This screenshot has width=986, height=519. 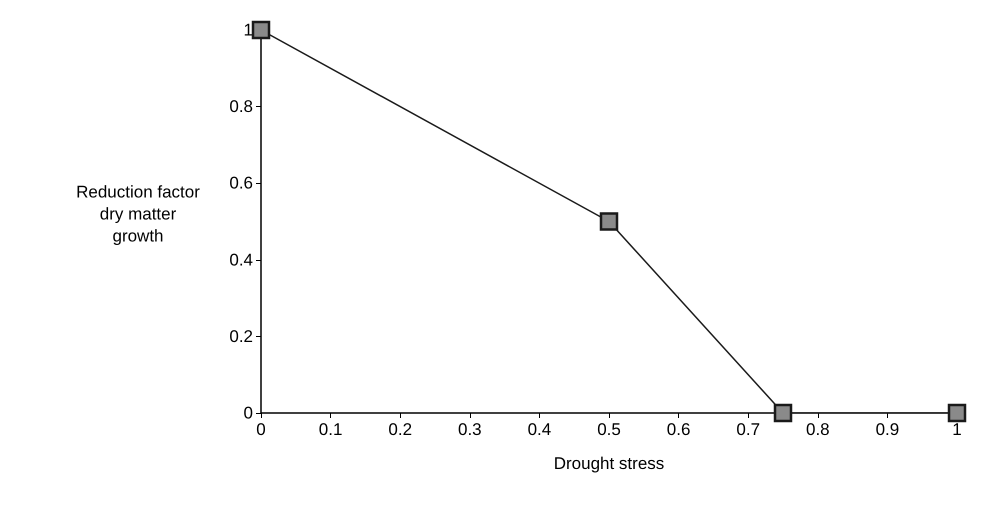 I want to click on x-tick-label: 0.2, so click(x=400, y=429).